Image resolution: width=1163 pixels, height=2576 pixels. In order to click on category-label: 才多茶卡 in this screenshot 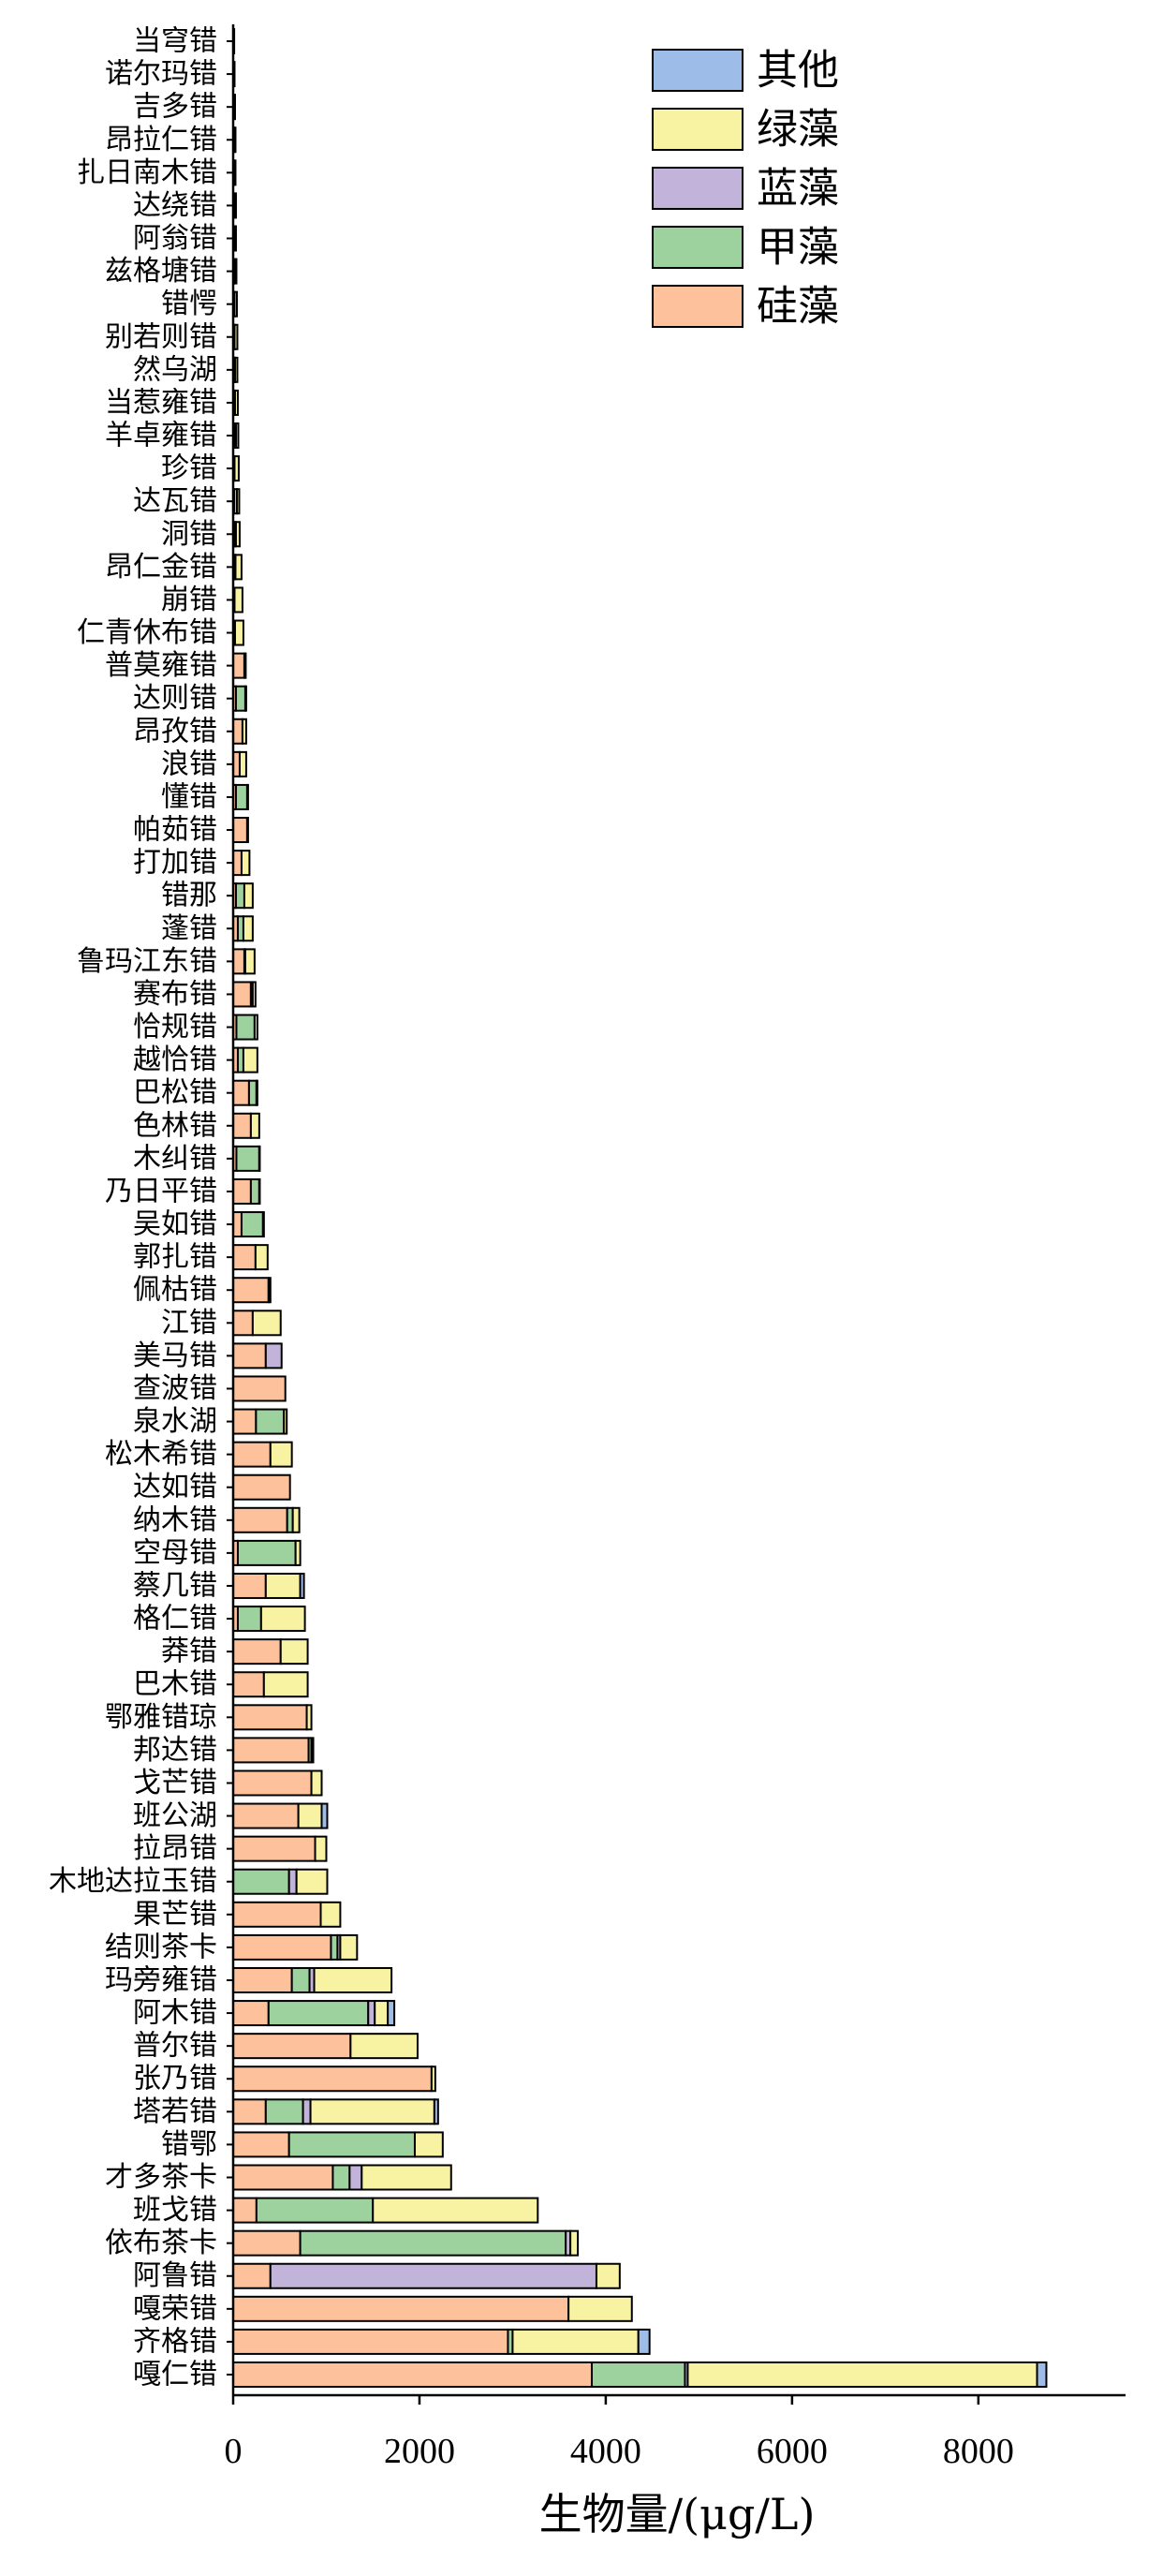, I will do `click(161, 2177)`.